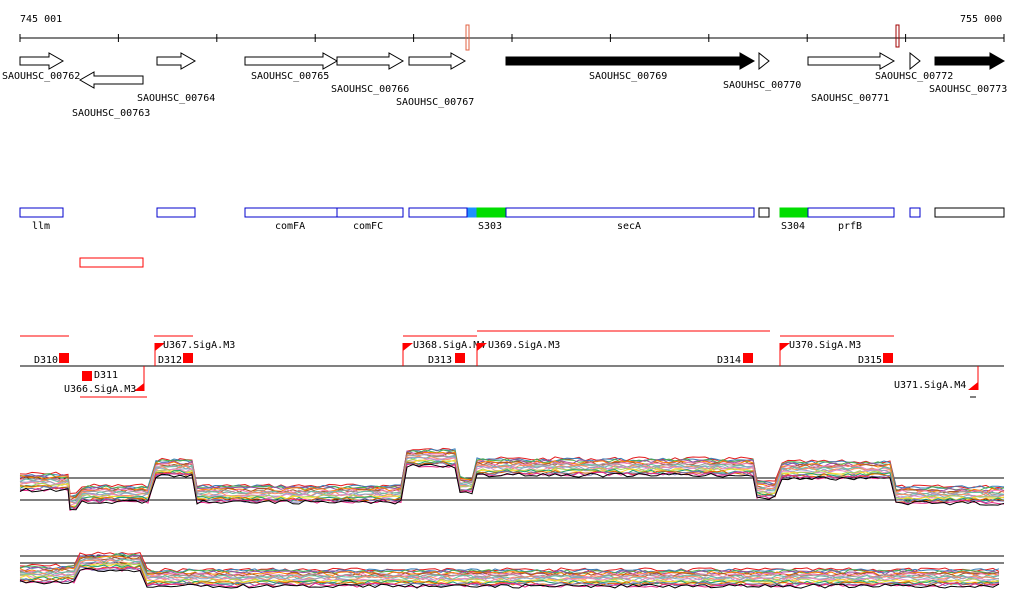  I want to click on regulatory-u368-siga-m4: U368.SigA.M4, so click(443, 353).